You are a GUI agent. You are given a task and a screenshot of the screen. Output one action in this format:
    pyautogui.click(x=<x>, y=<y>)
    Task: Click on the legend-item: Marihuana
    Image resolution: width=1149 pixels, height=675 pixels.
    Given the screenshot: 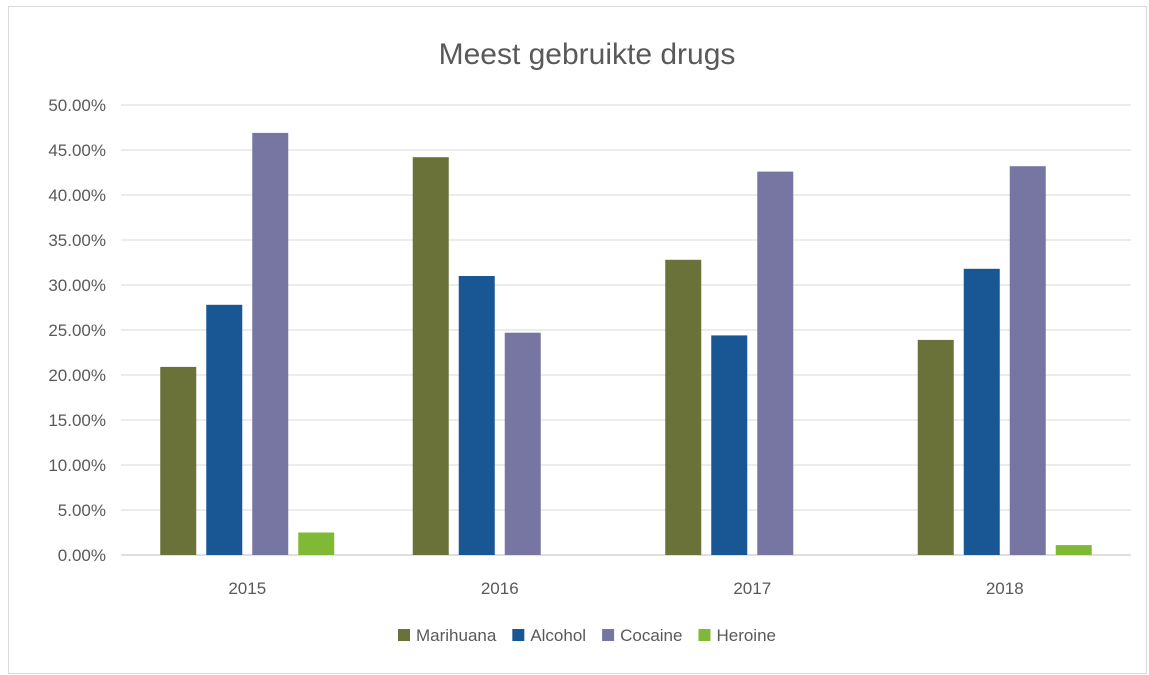 What is the action you would take?
    pyautogui.click(x=447, y=635)
    